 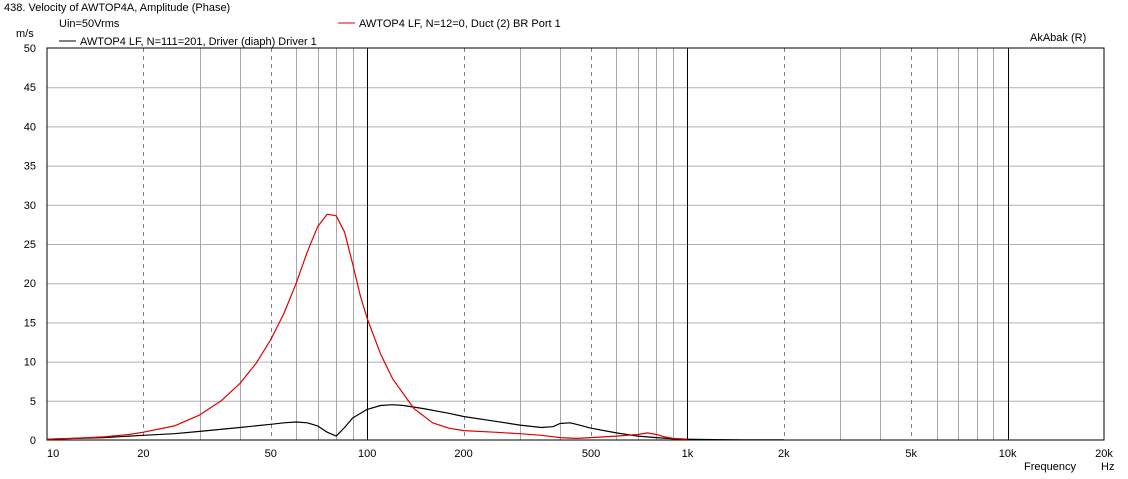 What do you see at coordinates (30, 167) in the screenshot?
I see `y-tick-label: 35` at bounding box center [30, 167].